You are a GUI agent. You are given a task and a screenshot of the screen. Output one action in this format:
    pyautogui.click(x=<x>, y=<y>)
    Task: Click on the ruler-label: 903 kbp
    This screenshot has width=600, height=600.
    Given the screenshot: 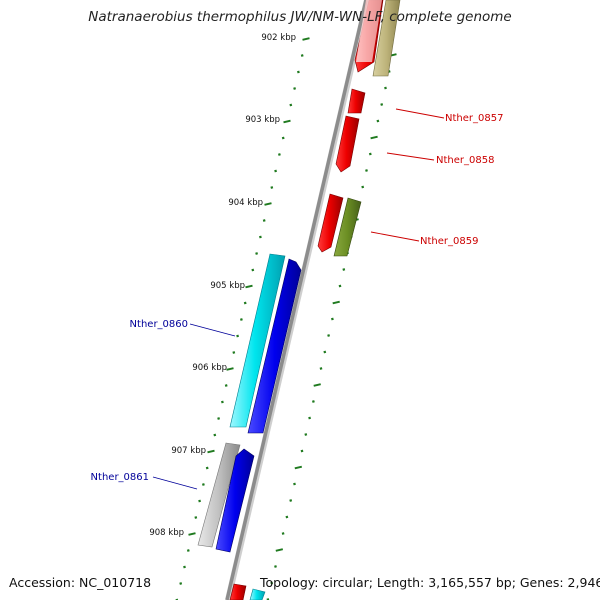 What is the action you would take?
    pyautogui.click(x=262, y=120)
    